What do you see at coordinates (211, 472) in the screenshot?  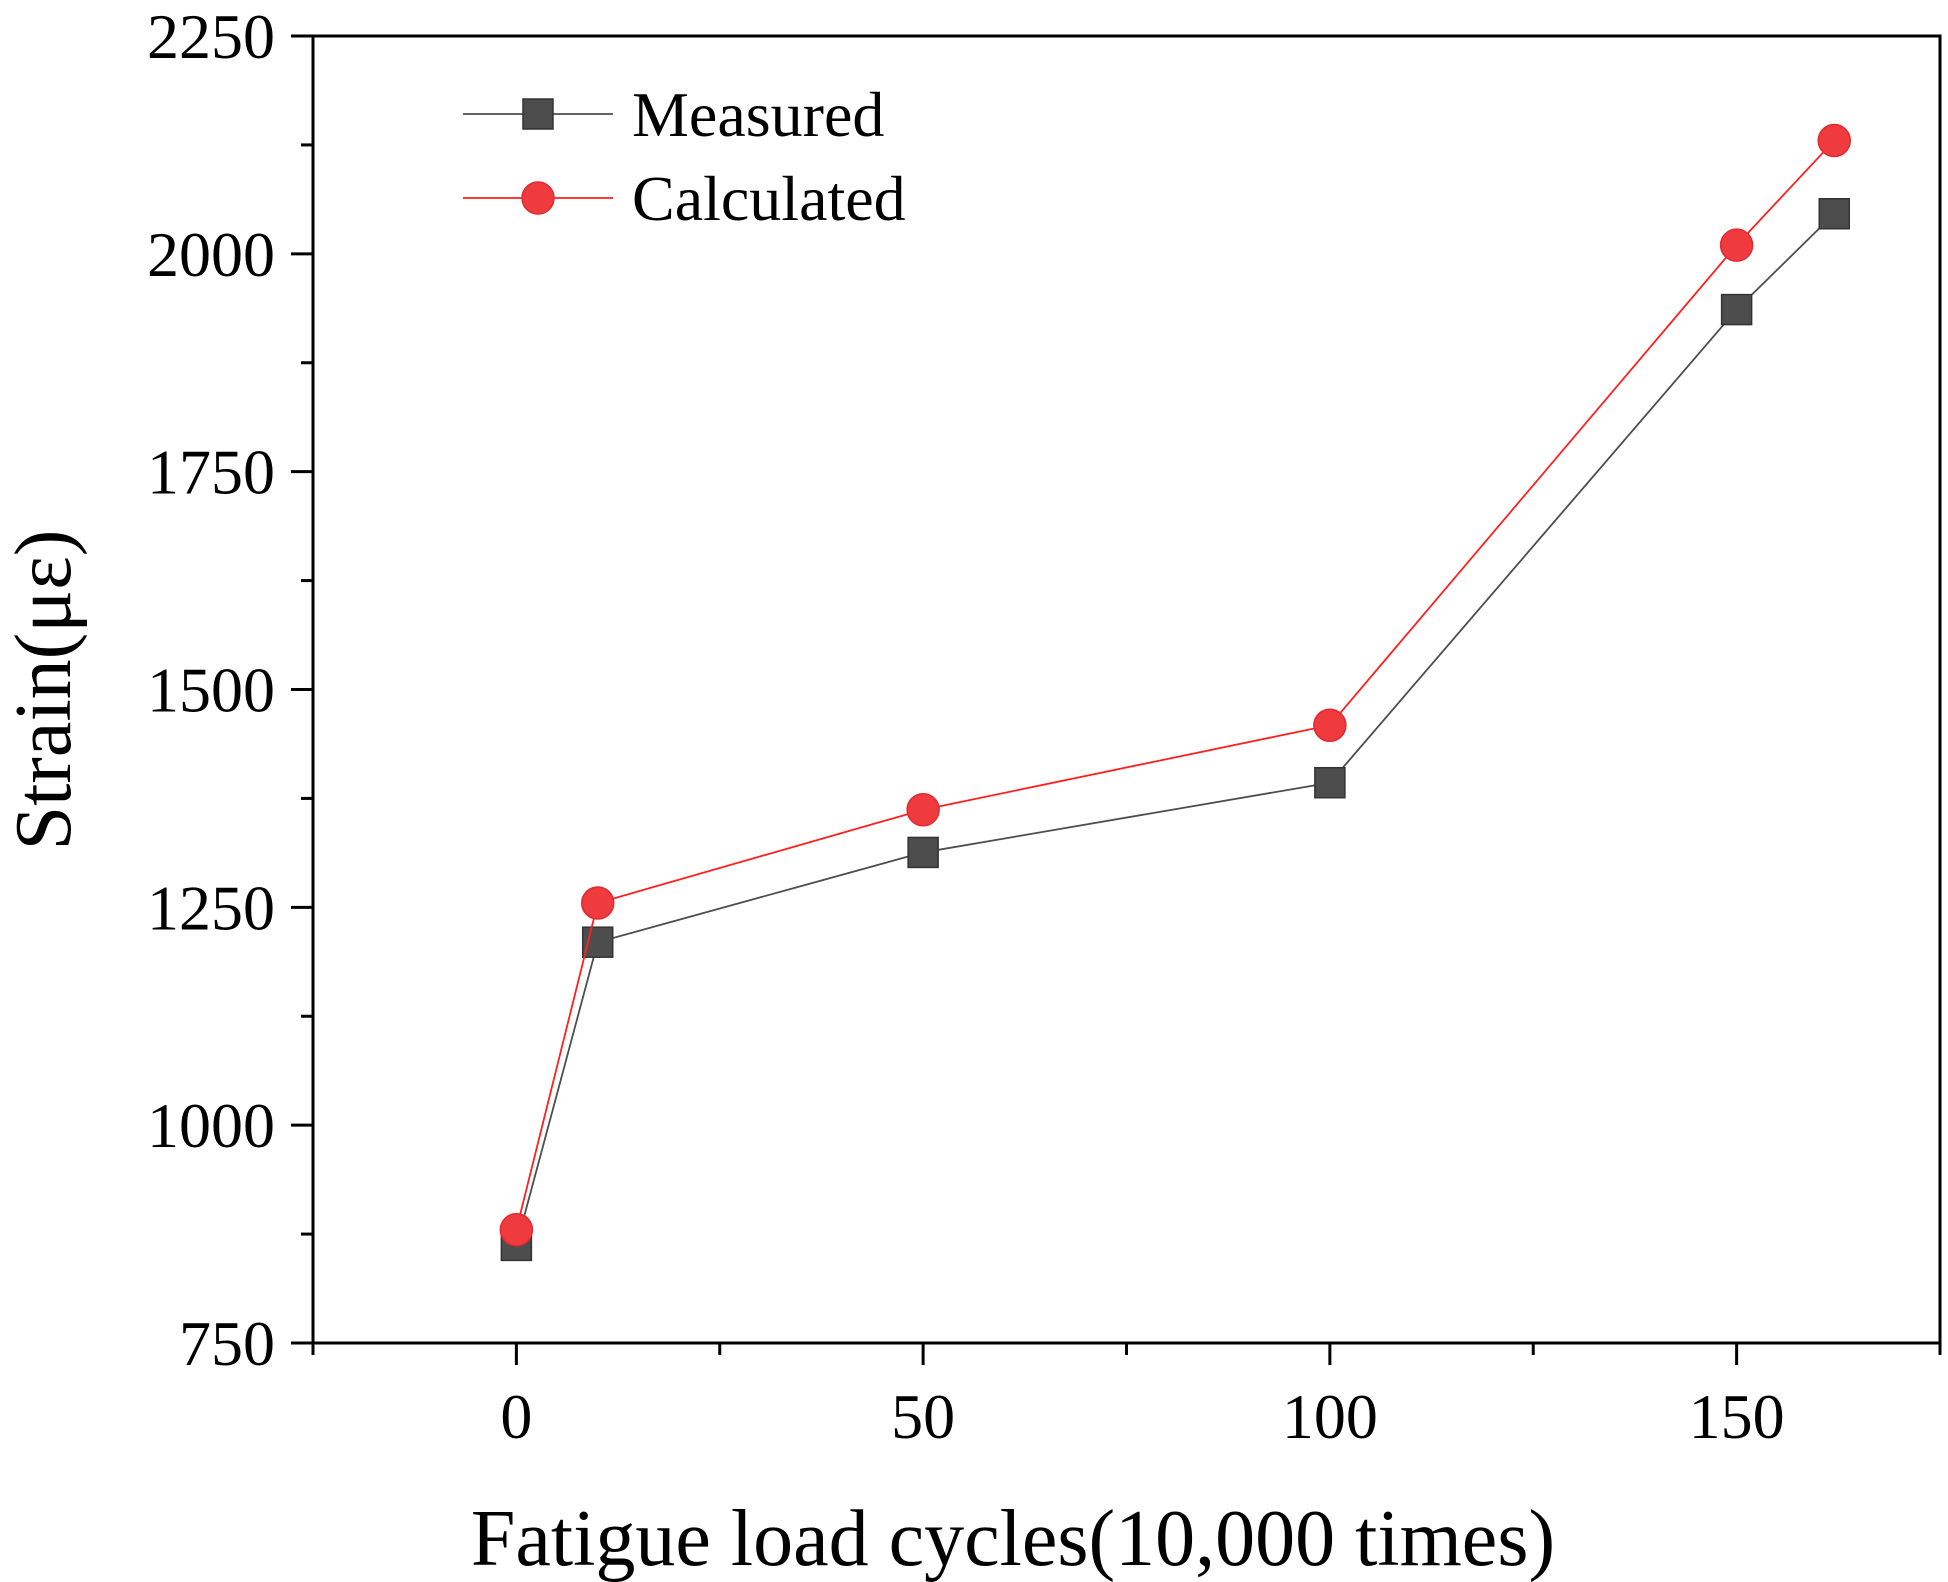 I see `y-tick-label: 1750` at bounding box center [211, 472].